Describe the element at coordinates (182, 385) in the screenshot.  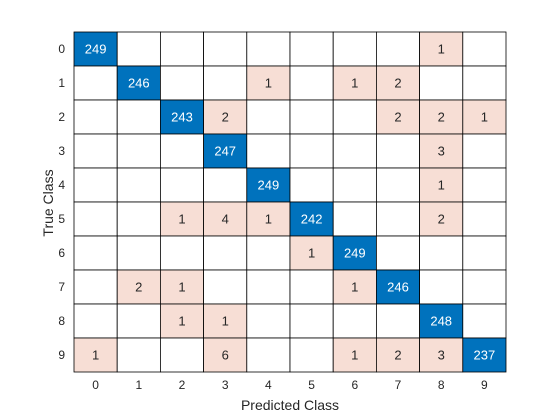
I see `col-tick-label: 2` at that location.